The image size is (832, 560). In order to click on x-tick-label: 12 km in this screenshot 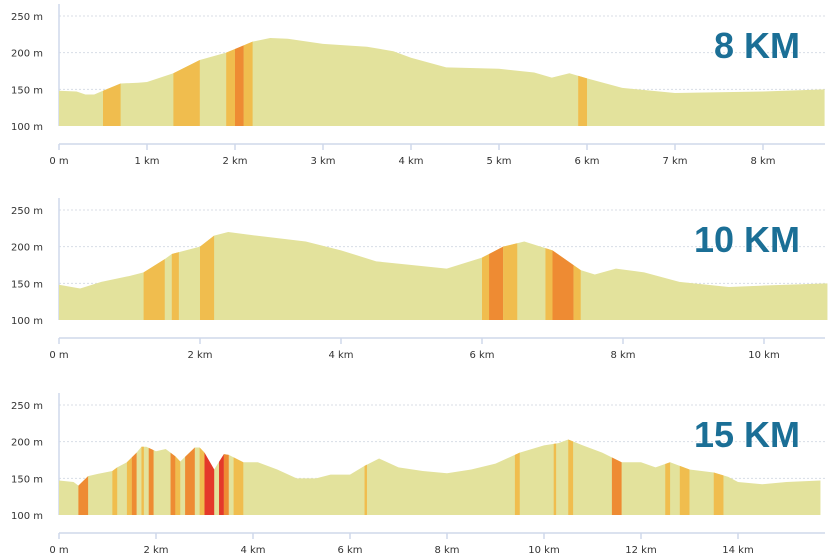, I will do `click(640, 550)`.